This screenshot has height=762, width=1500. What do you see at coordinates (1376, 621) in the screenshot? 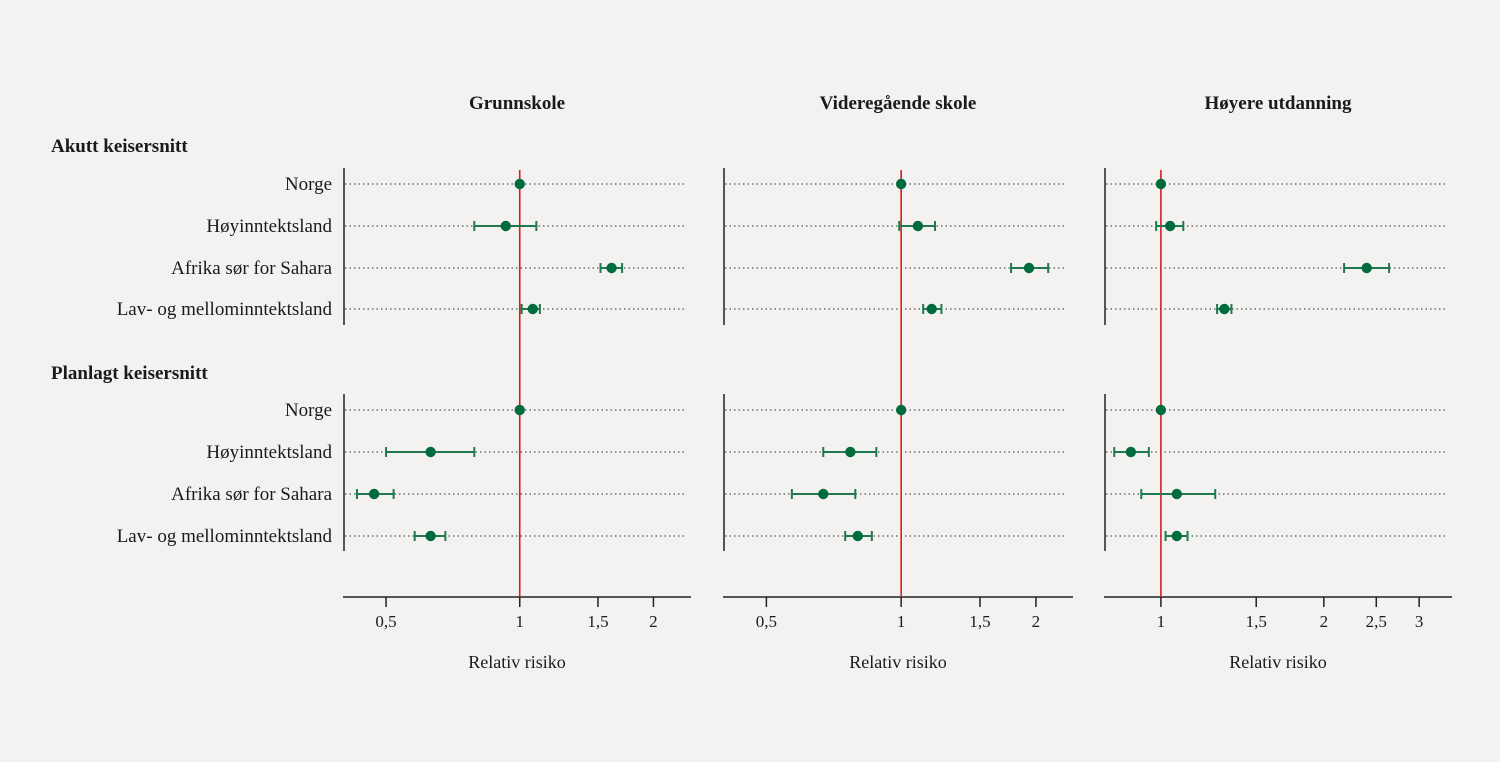
I see `x-tick-label: 2,5` at bounding box center [1376, 621].